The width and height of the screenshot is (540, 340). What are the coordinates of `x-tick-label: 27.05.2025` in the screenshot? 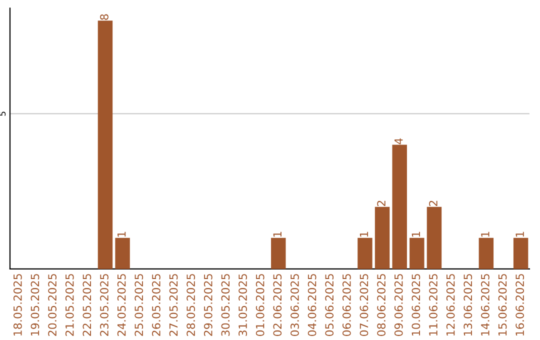 It's located at (173, 305).